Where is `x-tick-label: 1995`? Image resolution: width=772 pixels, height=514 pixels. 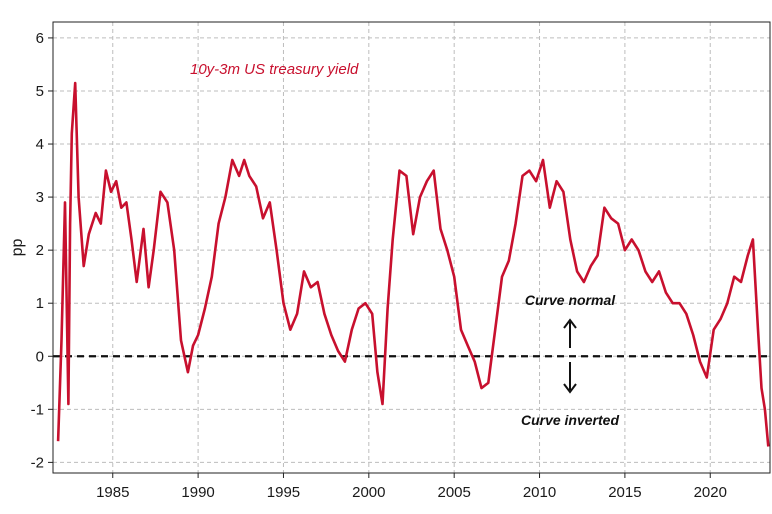 x-tick-label: 1995 is located at coordinates (283, 492).